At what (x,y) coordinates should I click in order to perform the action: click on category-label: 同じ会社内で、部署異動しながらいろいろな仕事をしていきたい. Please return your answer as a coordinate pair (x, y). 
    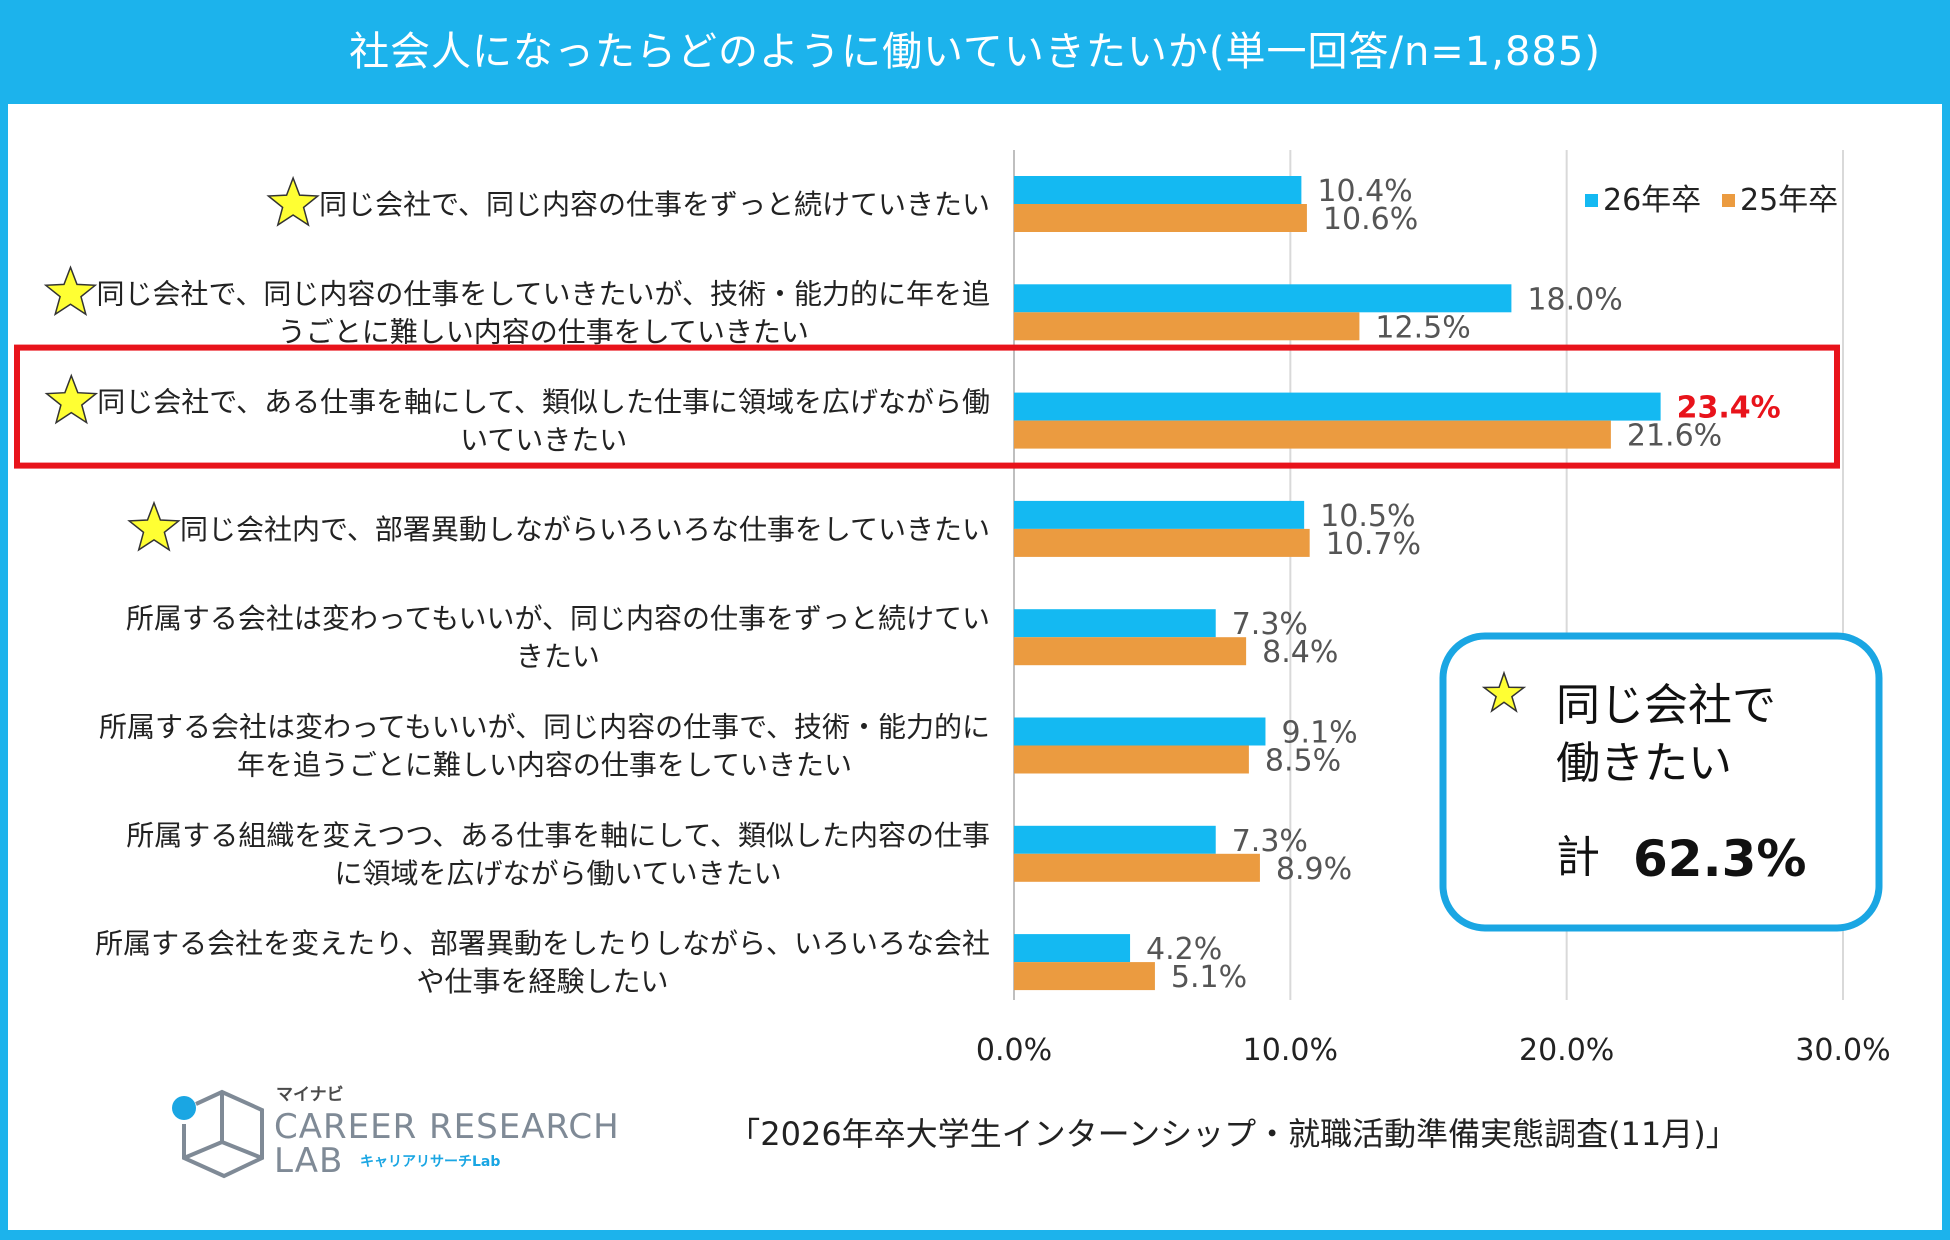
    Looking at the image, I should click on (585, 529).